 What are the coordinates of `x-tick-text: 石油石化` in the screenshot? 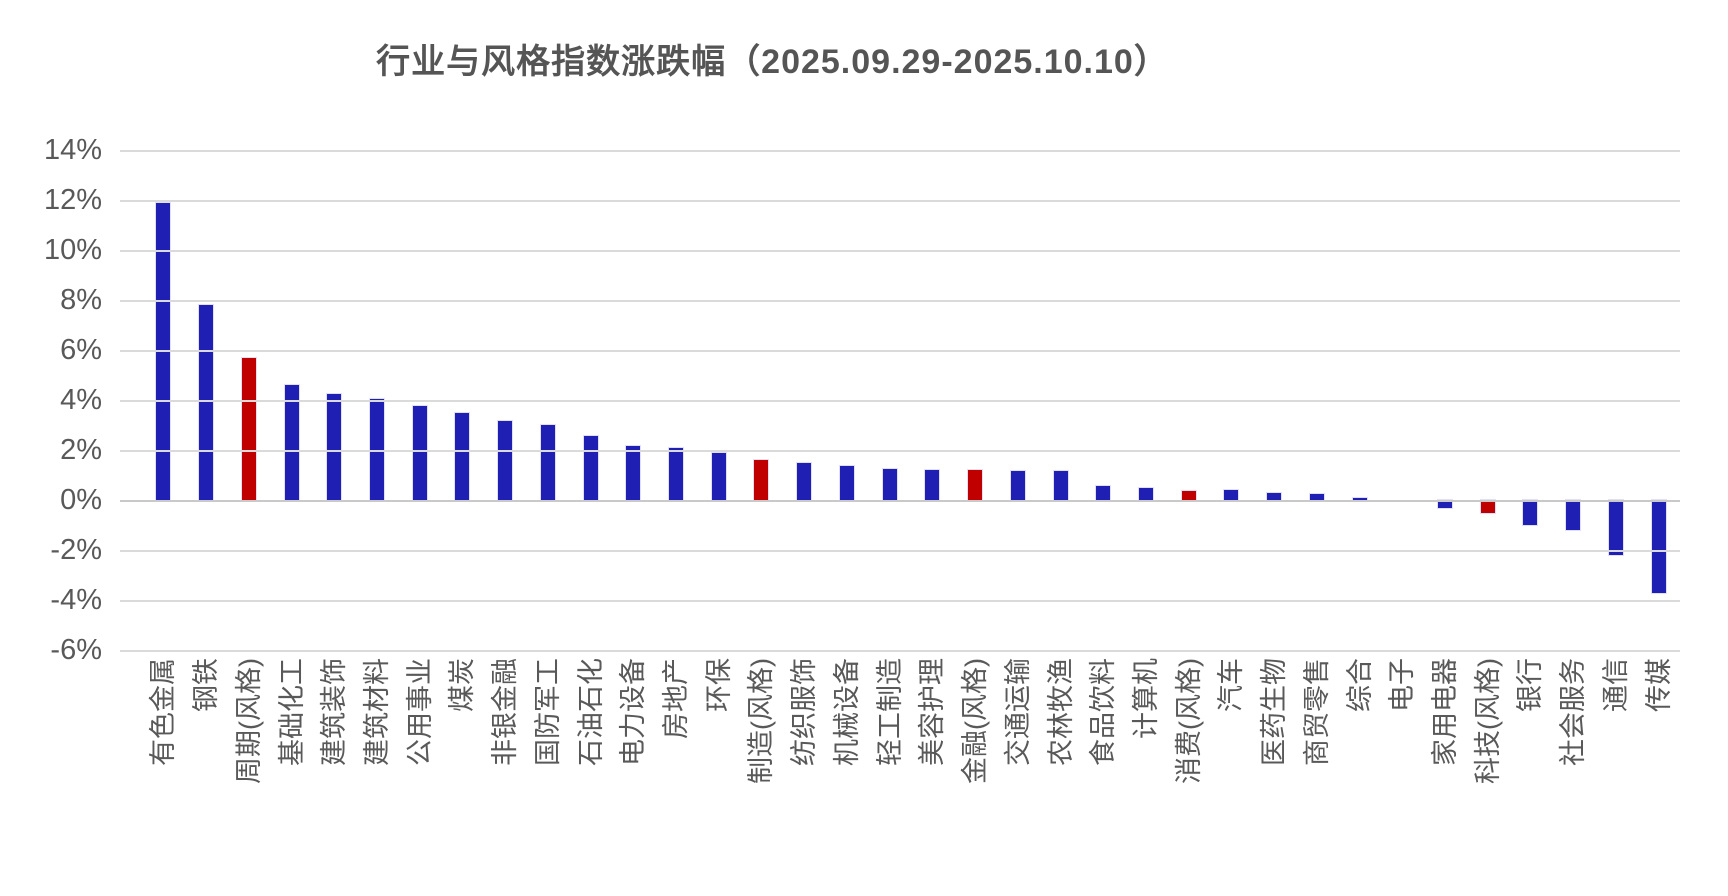 It's located at (590, 712).